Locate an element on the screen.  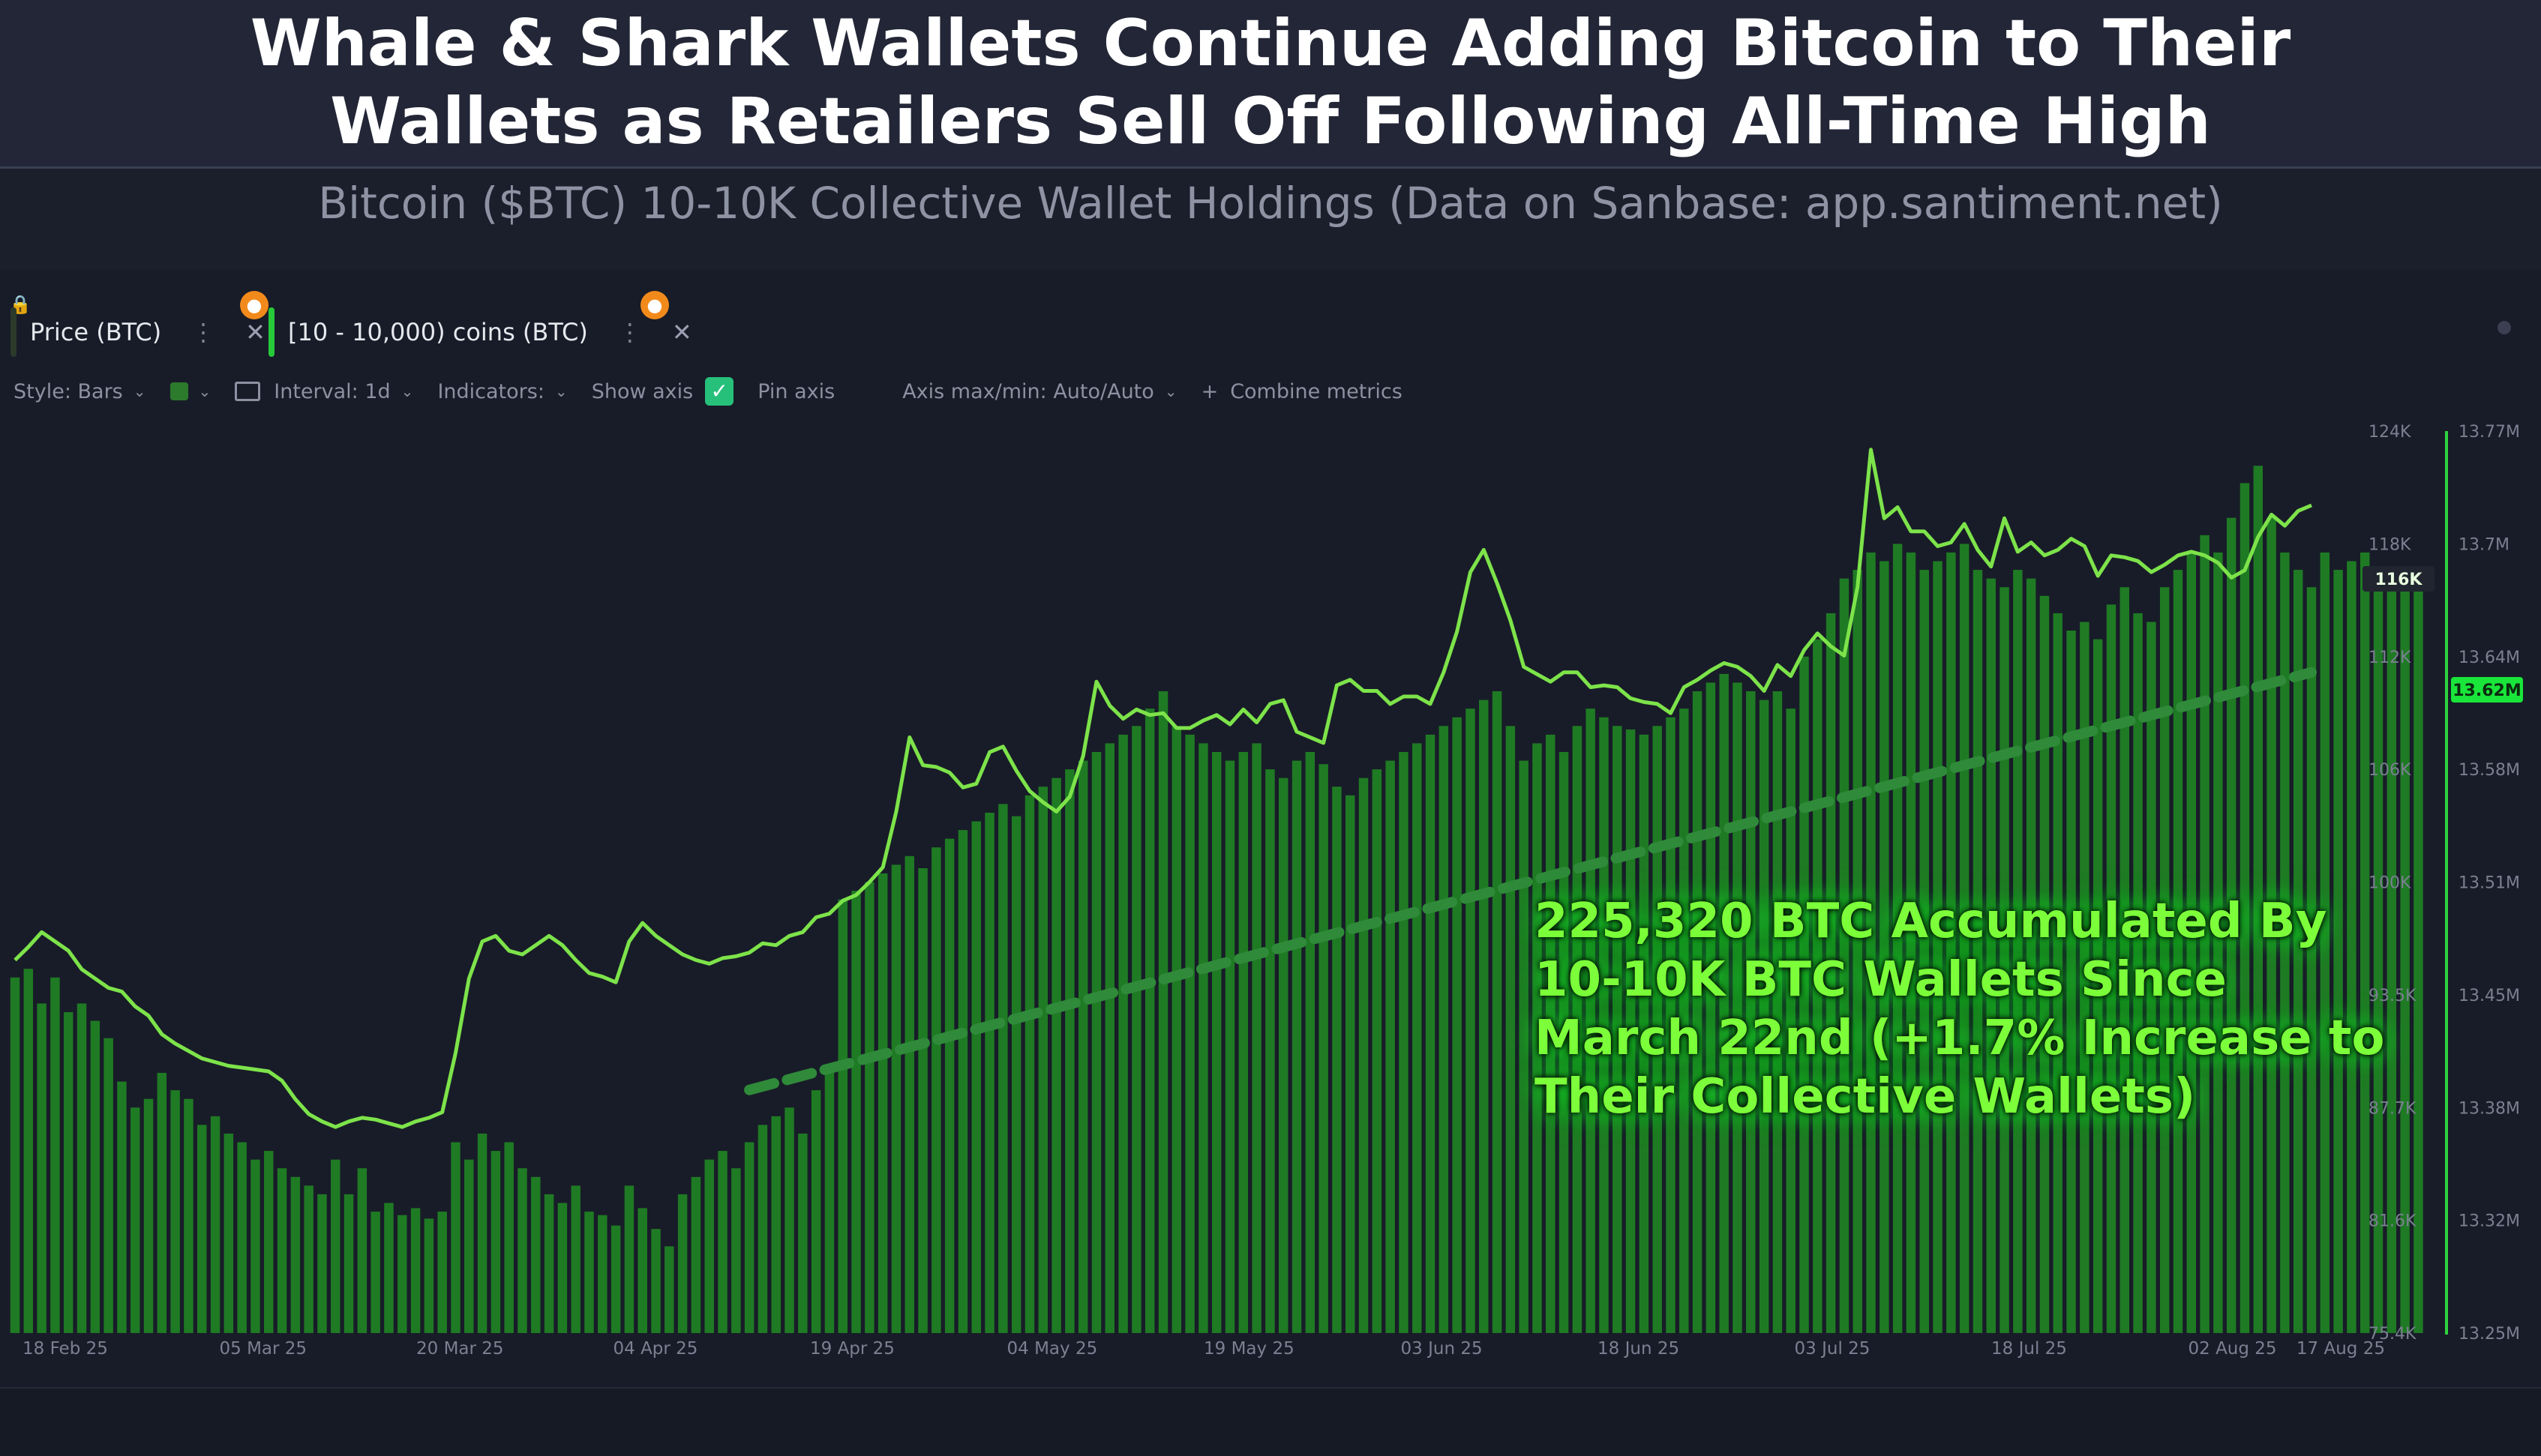
holdings-tick-label: 13.51M is located at coordinates (2489, 883).